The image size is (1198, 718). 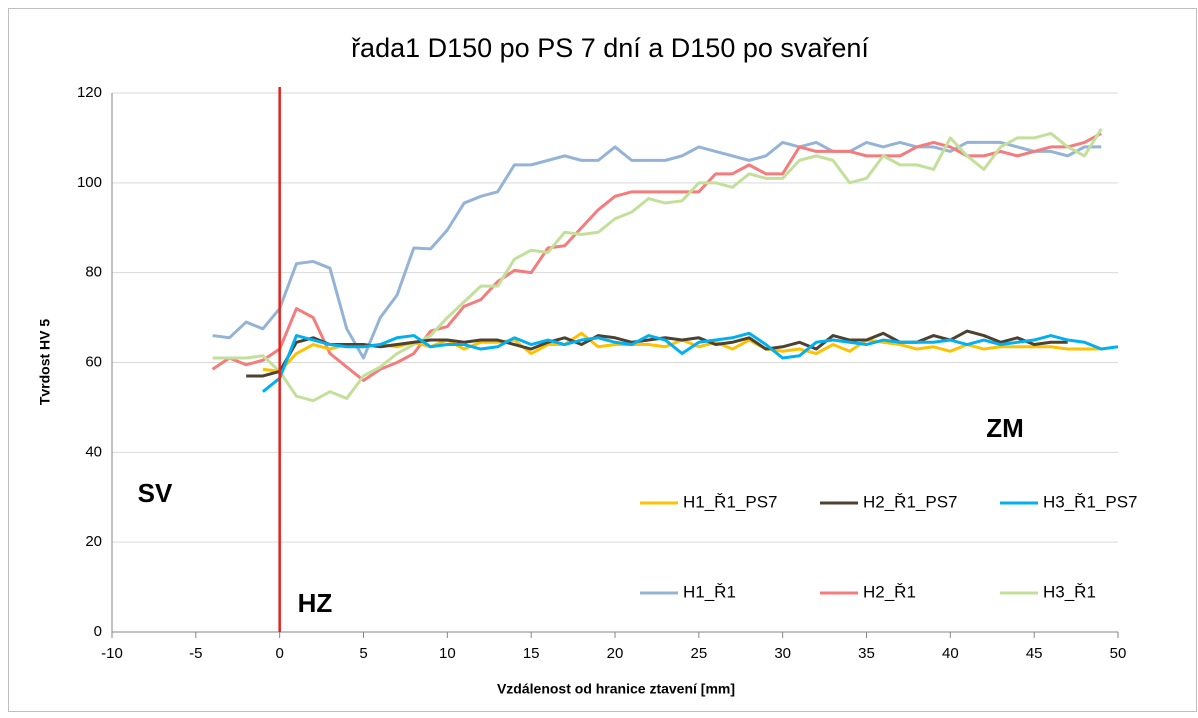 I want to click on x-tick-label: 15, so click(x=531, y=653).